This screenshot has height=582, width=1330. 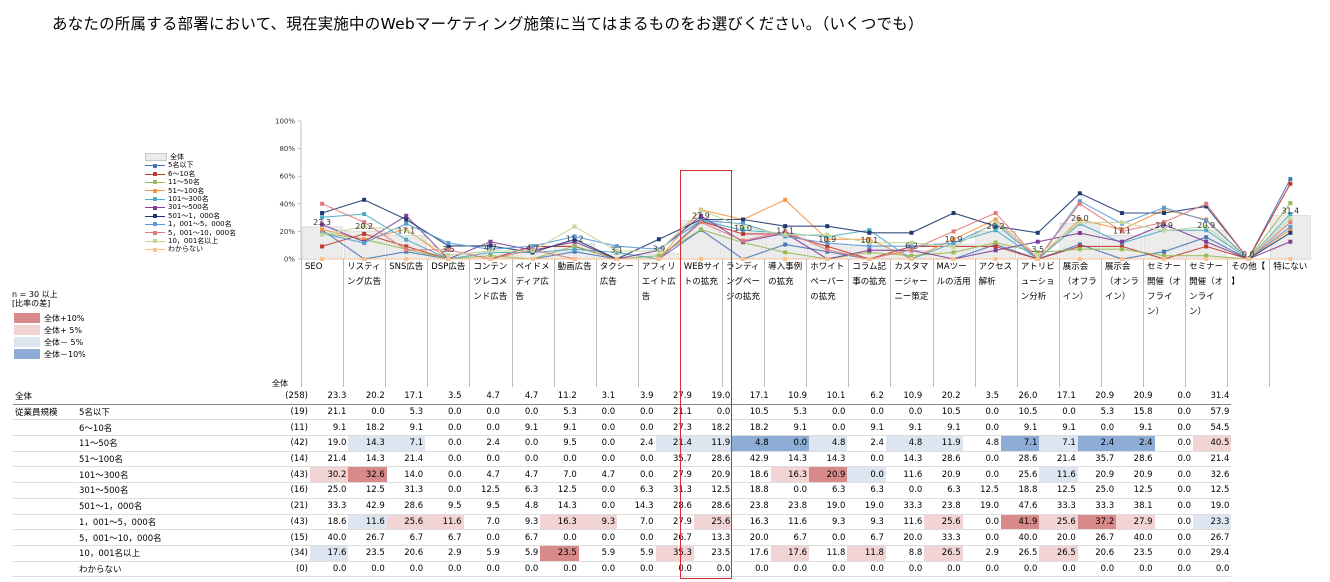 I want to click on legend-label: 6～10名, so click(x=182, y=173).